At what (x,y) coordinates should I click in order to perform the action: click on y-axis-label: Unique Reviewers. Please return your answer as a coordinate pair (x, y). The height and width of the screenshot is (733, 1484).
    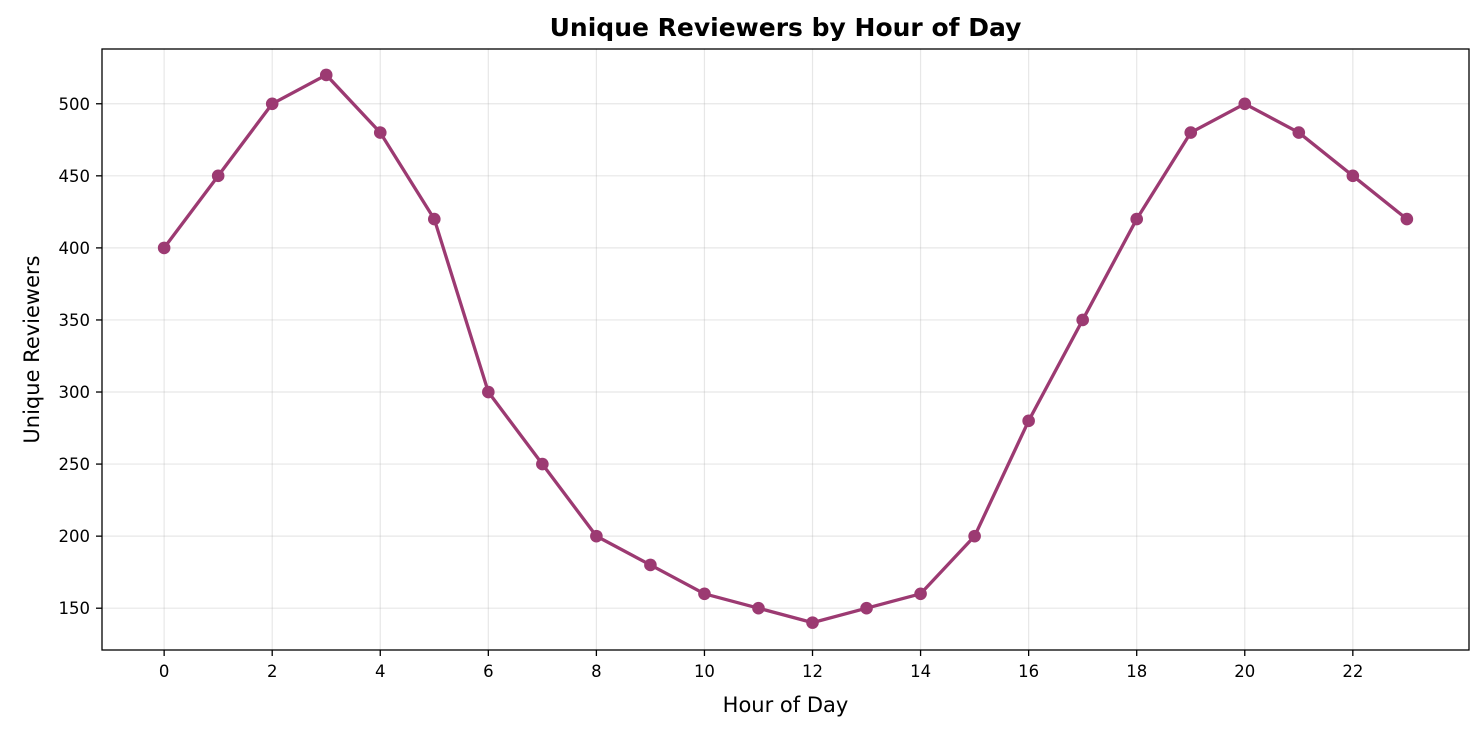
    Looking at the image, I should click on (32, 349).